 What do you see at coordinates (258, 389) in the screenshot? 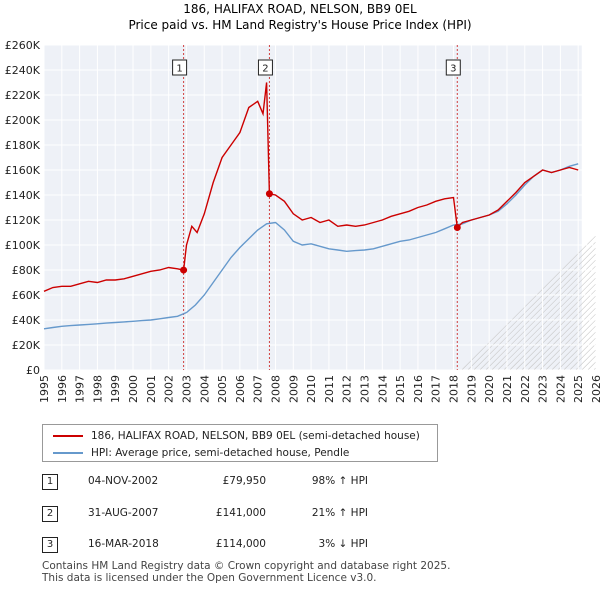
I see `x-tick-label: 2007` at bounding box center [258, 389].